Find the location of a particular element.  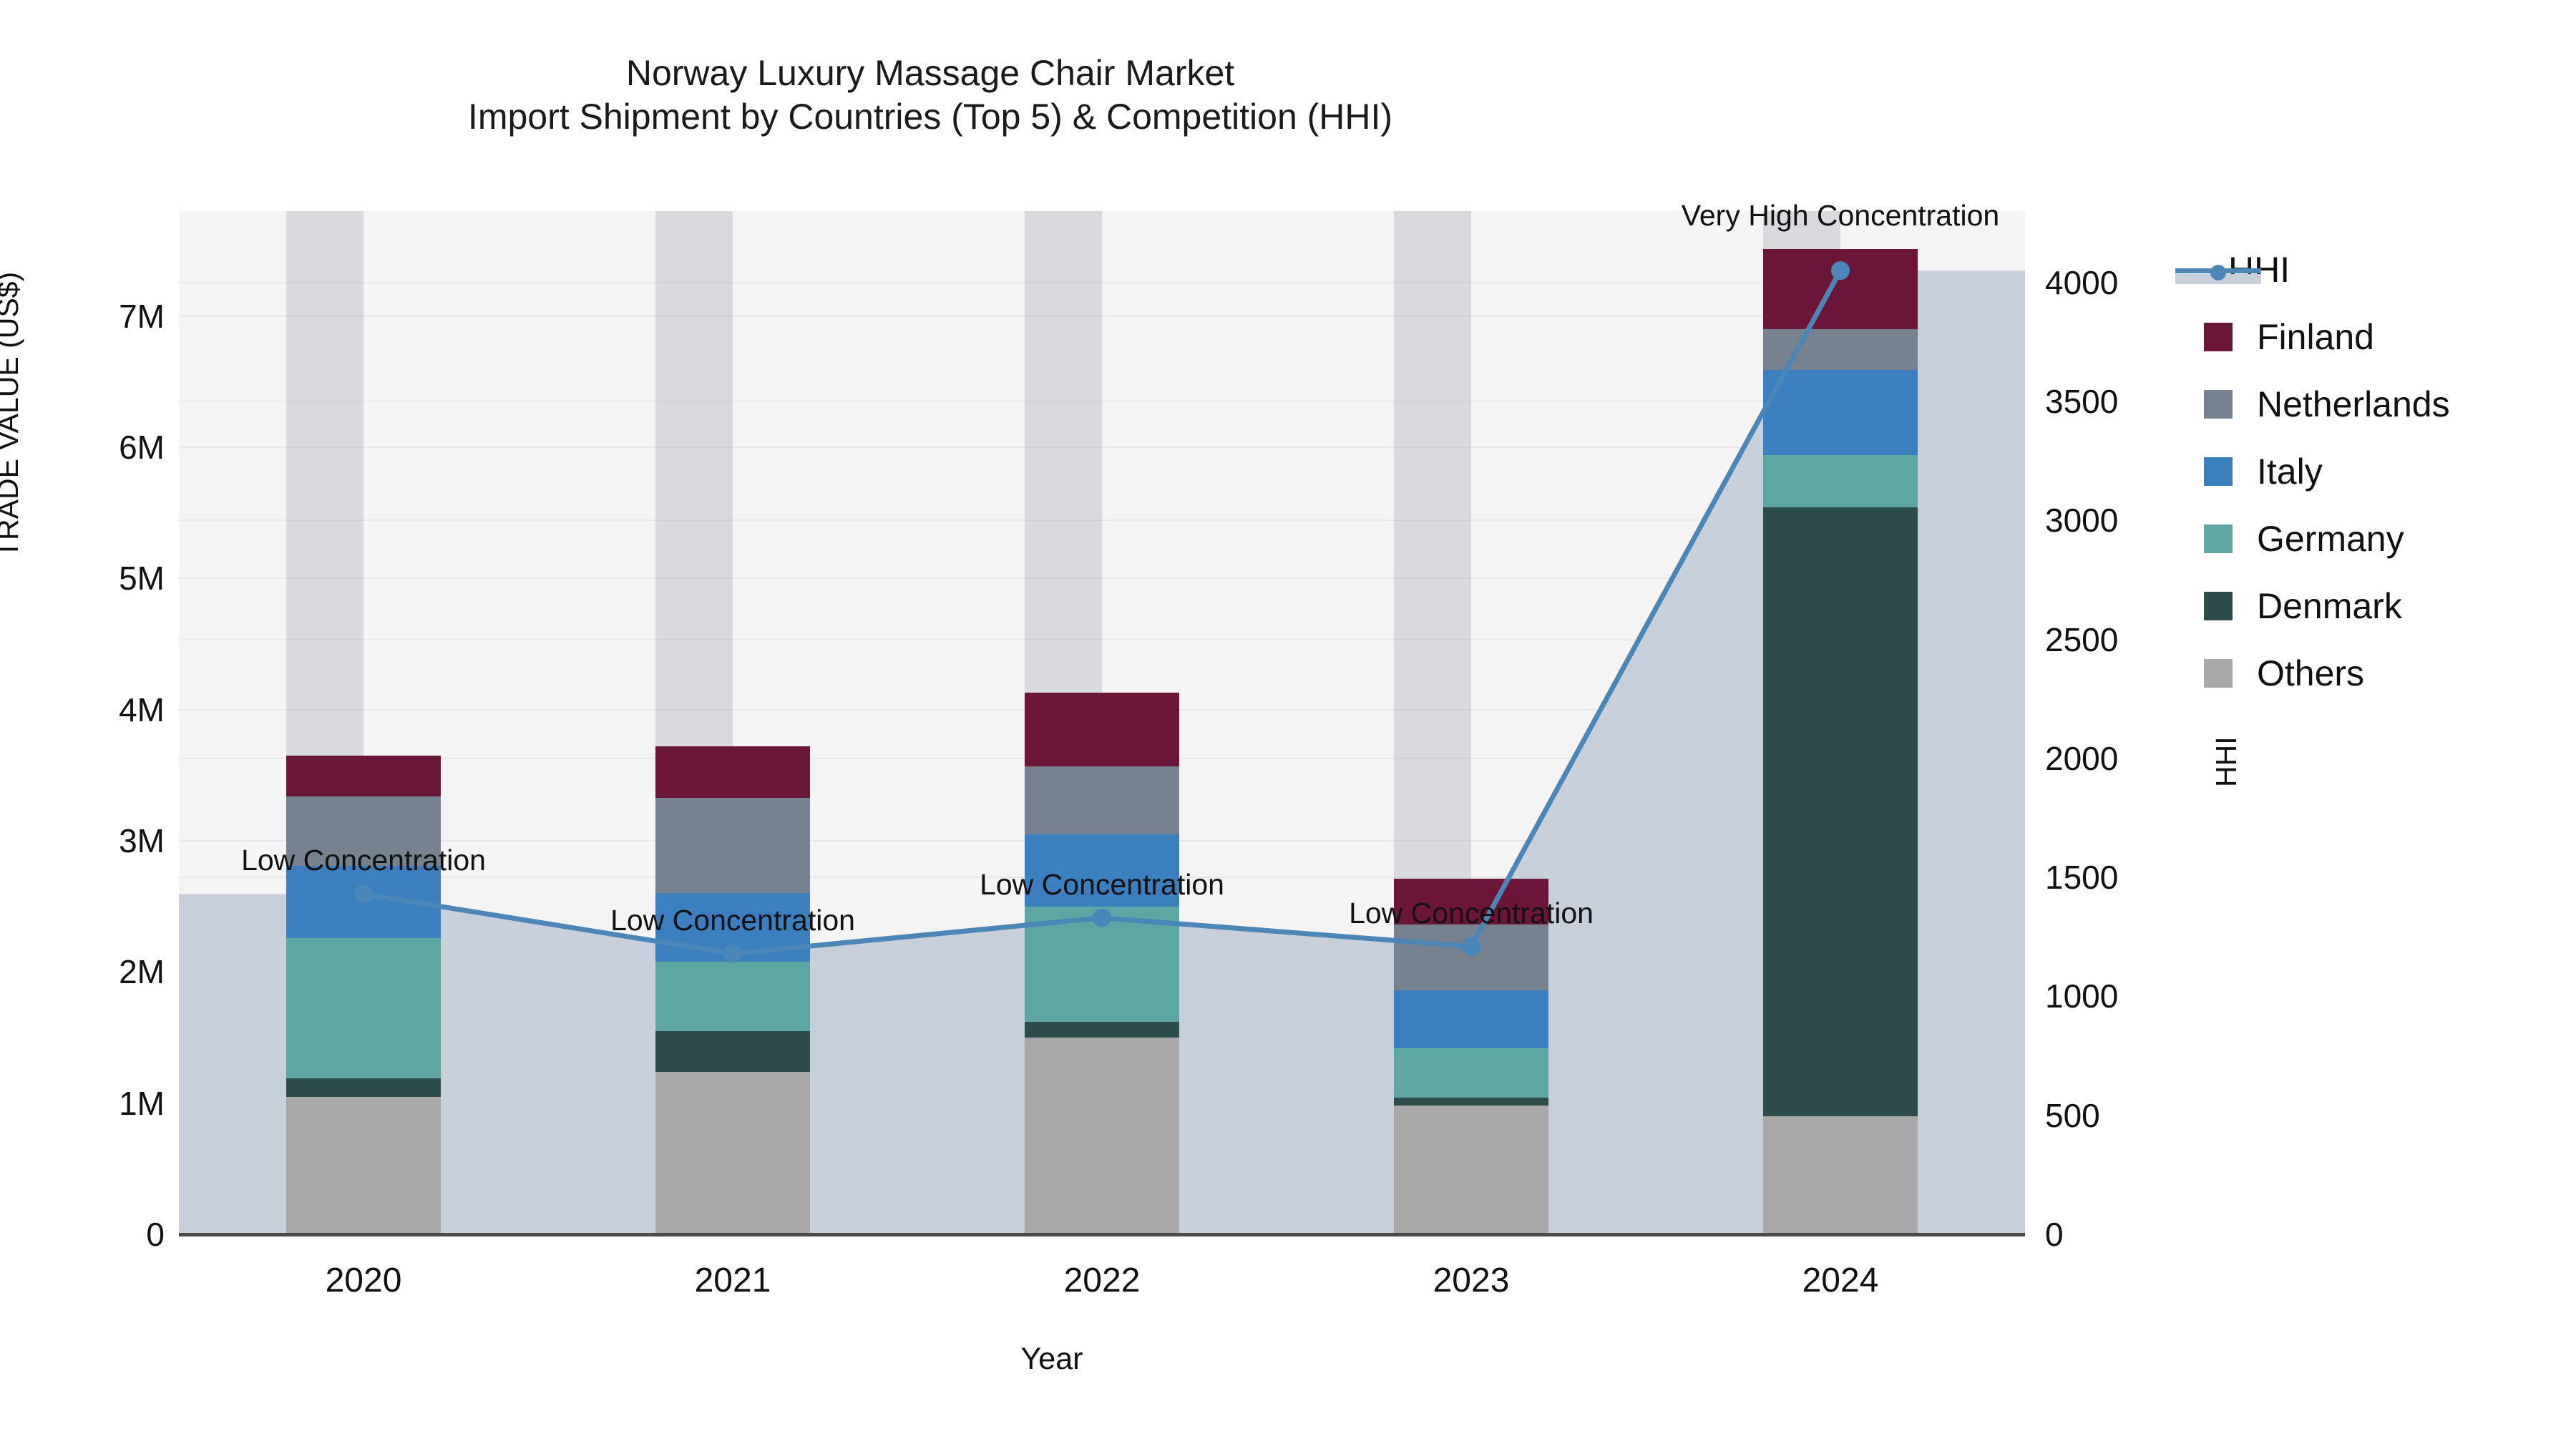

annotation-concentration-2022: Low Concentration is located at coordinates (1102, 884).